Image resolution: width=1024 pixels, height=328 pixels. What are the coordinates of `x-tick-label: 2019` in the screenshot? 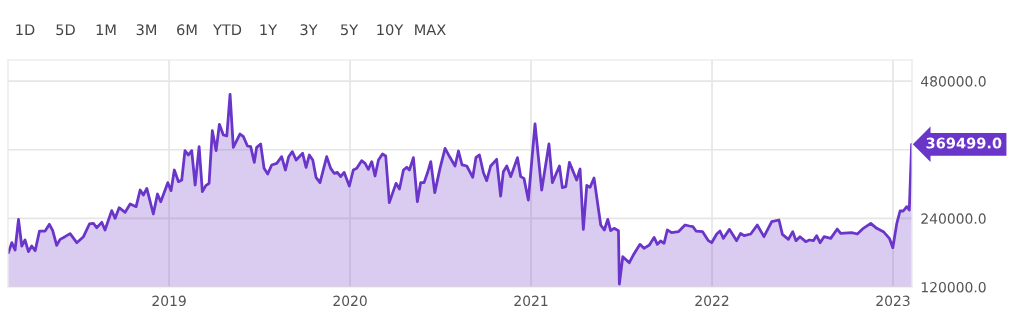 It's located at (169, 301).